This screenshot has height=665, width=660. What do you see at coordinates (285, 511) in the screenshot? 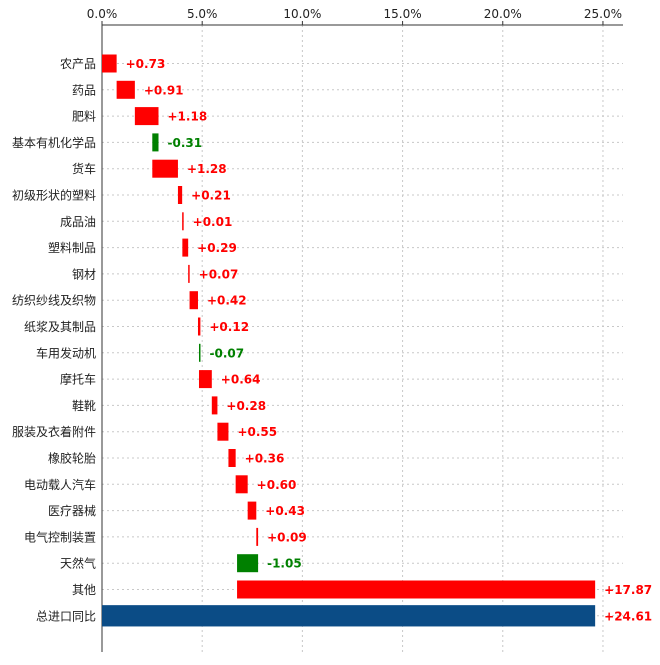
I see `value-label: +0.43` at bounding box center [285, 511].